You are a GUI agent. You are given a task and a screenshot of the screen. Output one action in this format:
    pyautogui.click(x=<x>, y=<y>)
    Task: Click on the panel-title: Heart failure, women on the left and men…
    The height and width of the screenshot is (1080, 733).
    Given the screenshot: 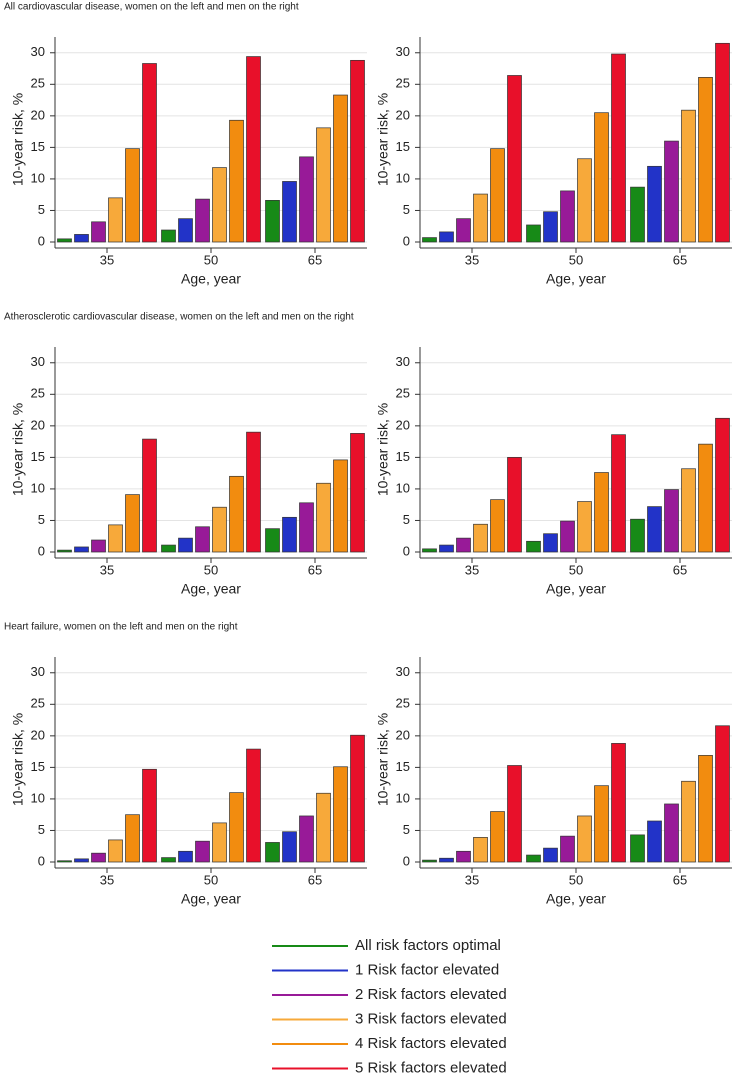 What is the action you would take?
    pyautogui.click(x=121, y=627)
    